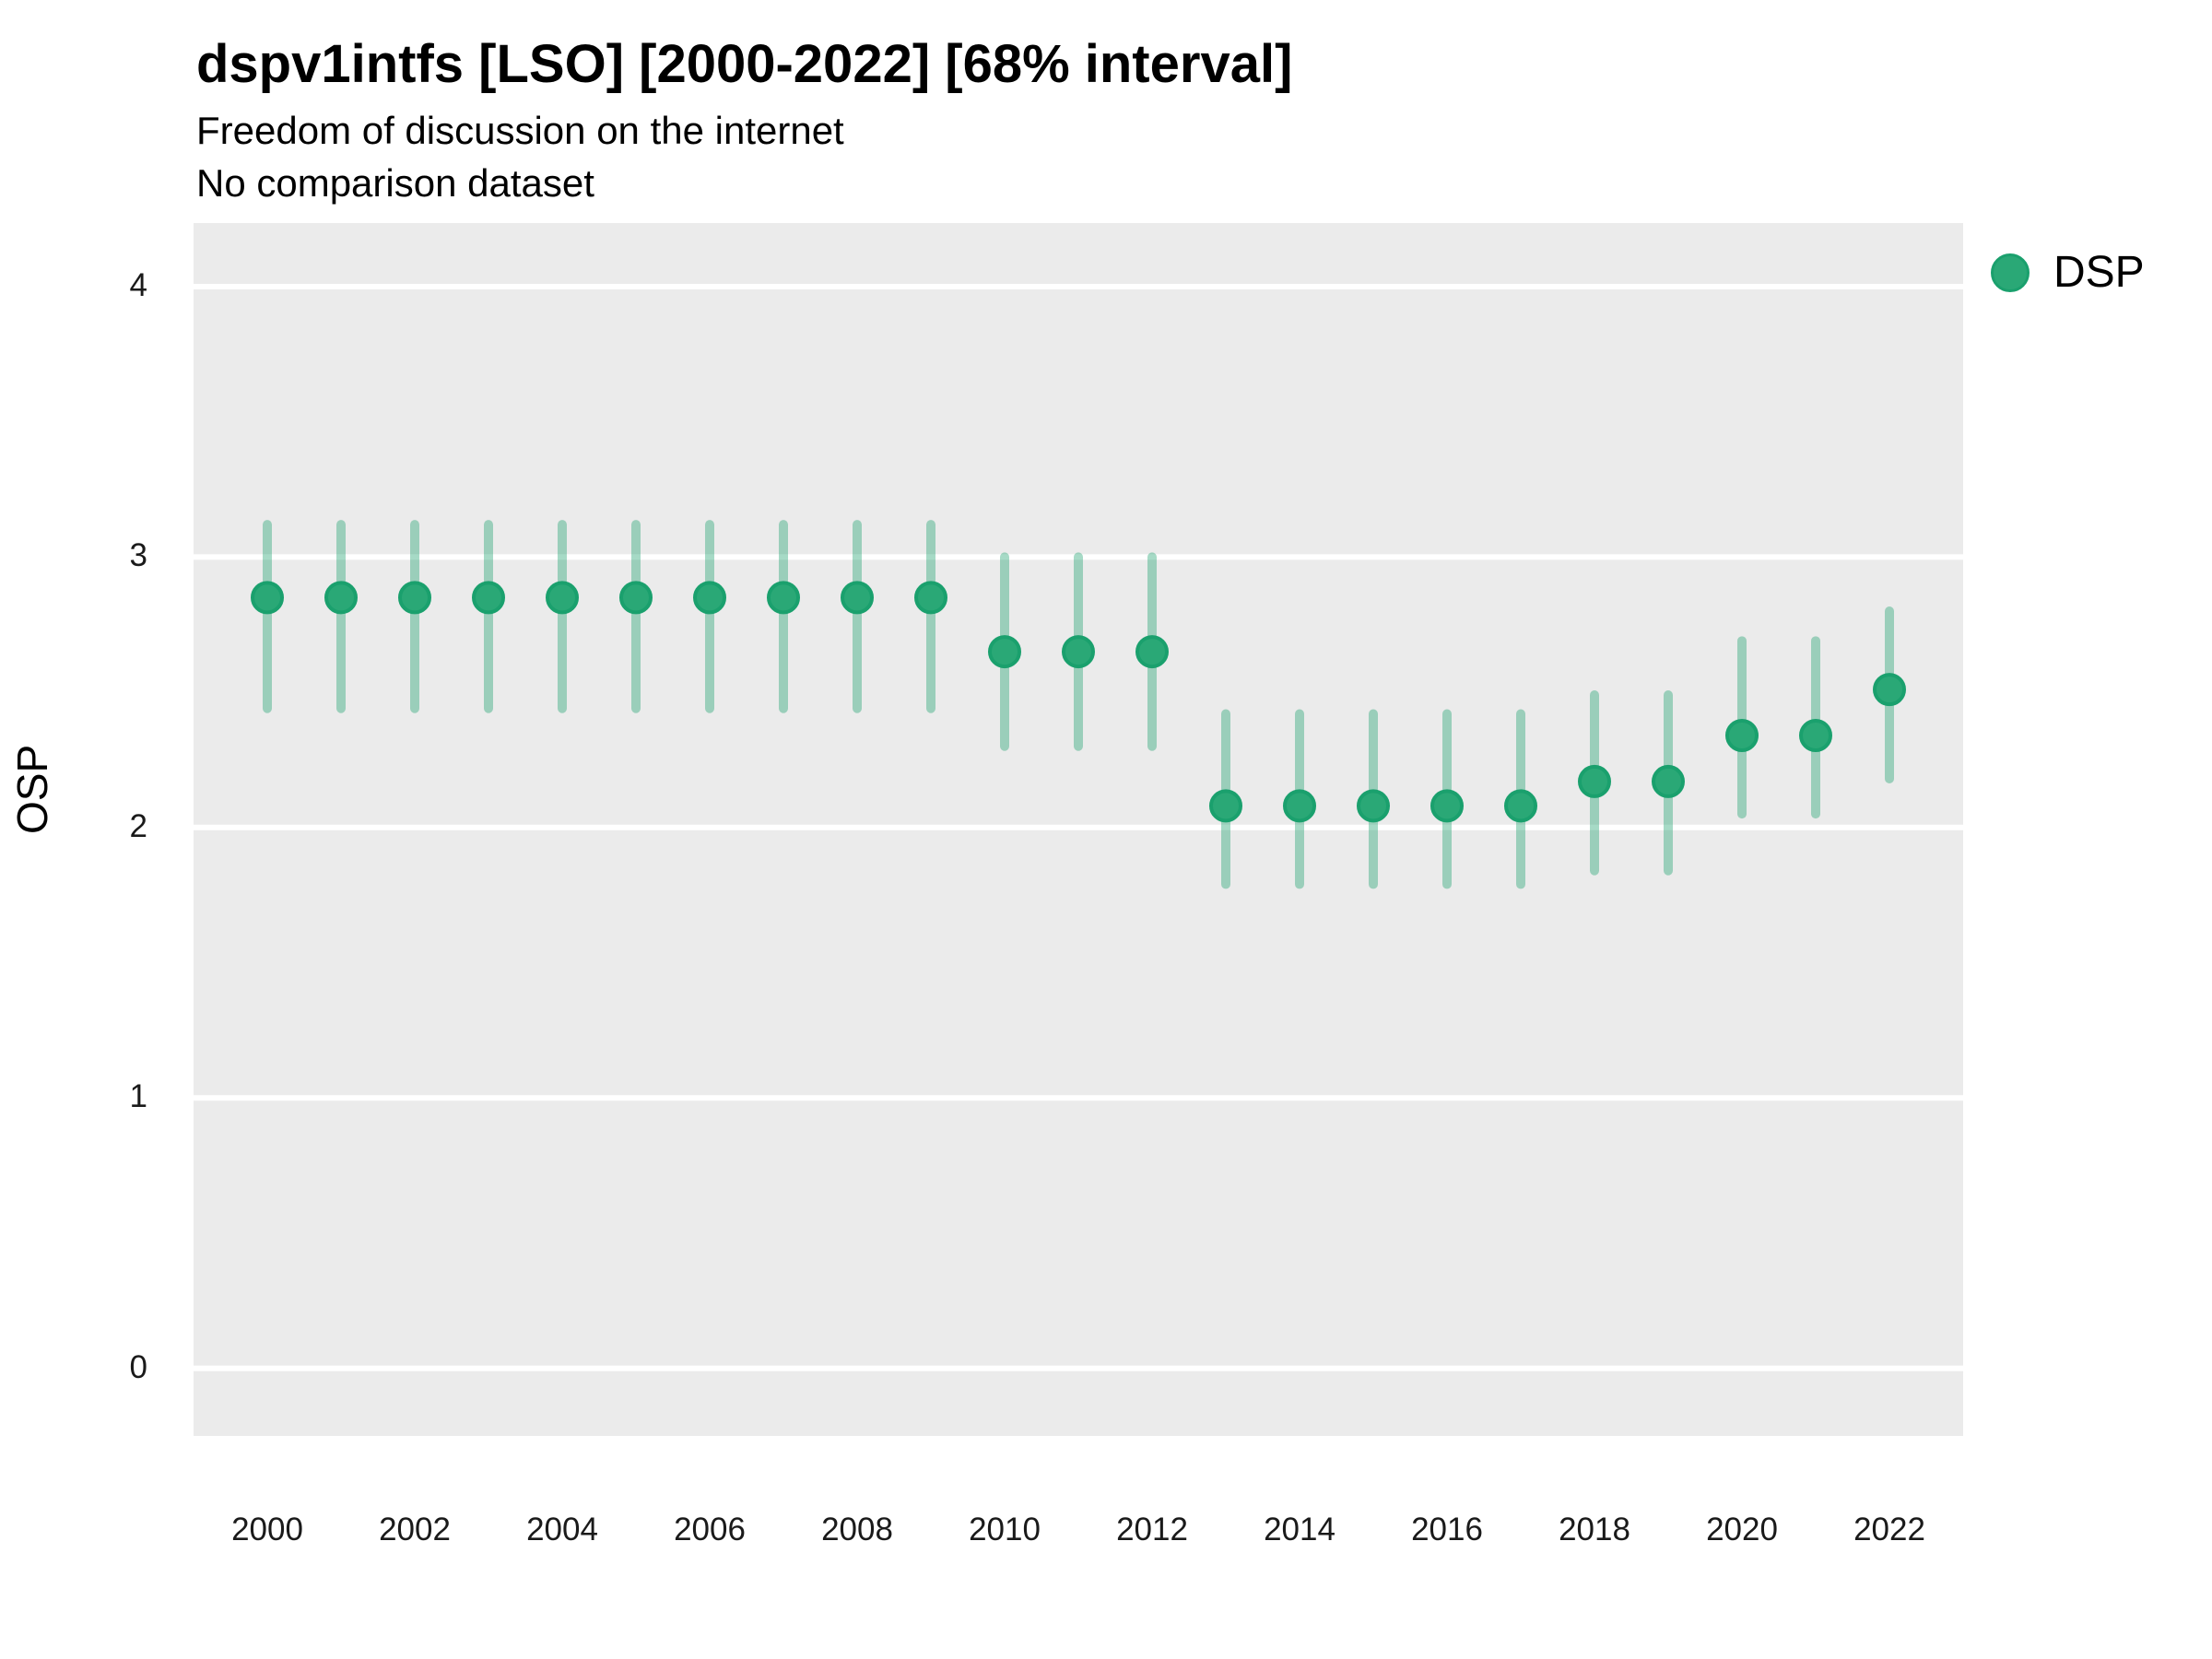 The width and height of the screenshot is (2212, 1659). What do you see at coordinates (1078, 652) in the screenshot?
I see `data-point-2011` at bounding box center [1078, 652].